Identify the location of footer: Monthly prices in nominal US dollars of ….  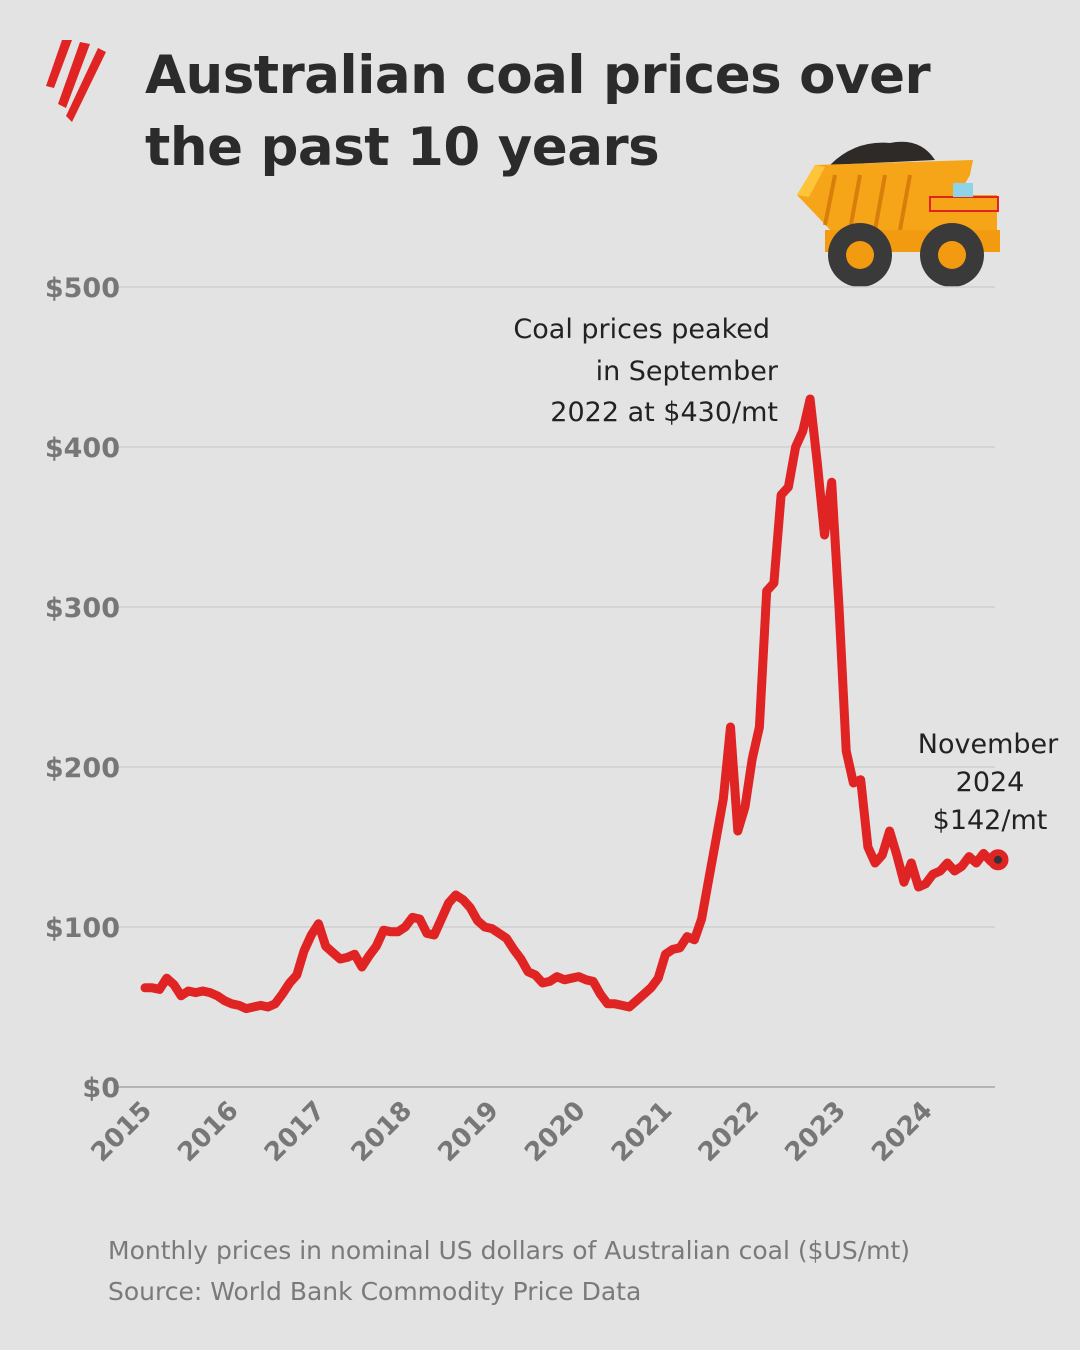
(509, 1271).